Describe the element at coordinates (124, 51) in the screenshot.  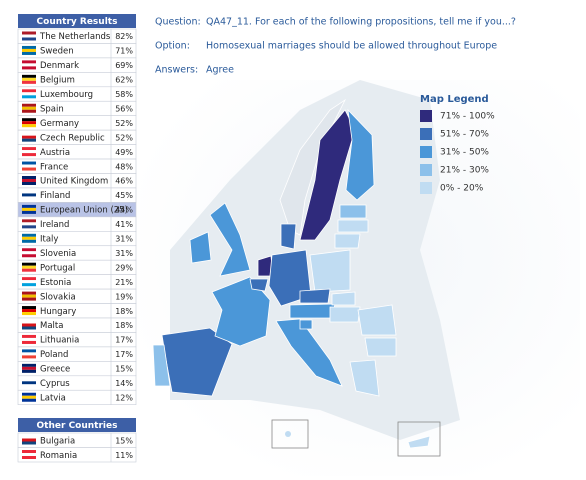
I see `country-value: 71%` at that location.